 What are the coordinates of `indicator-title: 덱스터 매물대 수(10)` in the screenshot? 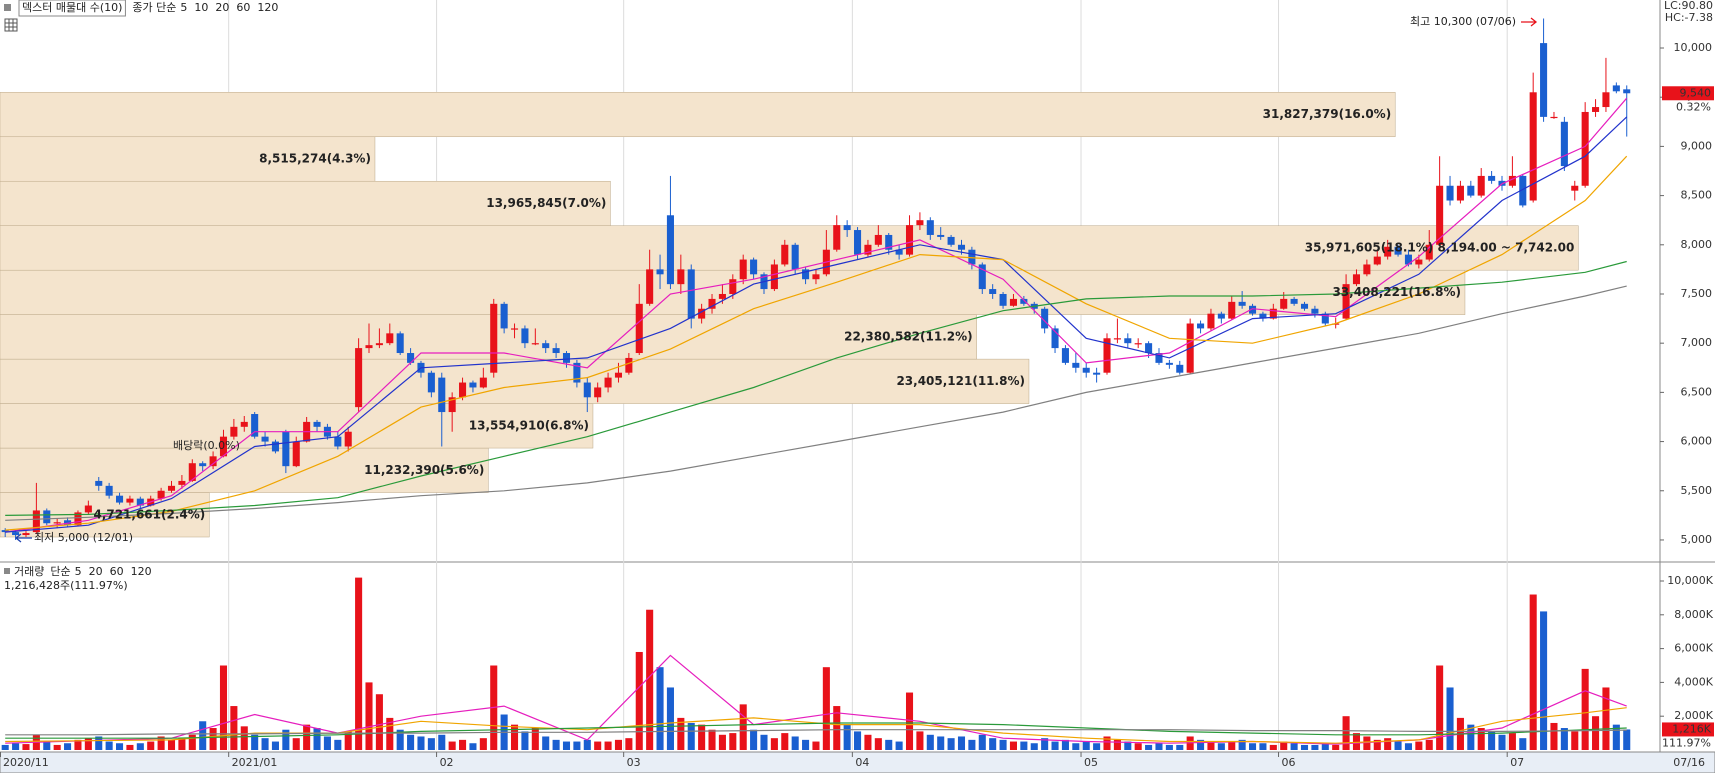 It's located at (72, 7).